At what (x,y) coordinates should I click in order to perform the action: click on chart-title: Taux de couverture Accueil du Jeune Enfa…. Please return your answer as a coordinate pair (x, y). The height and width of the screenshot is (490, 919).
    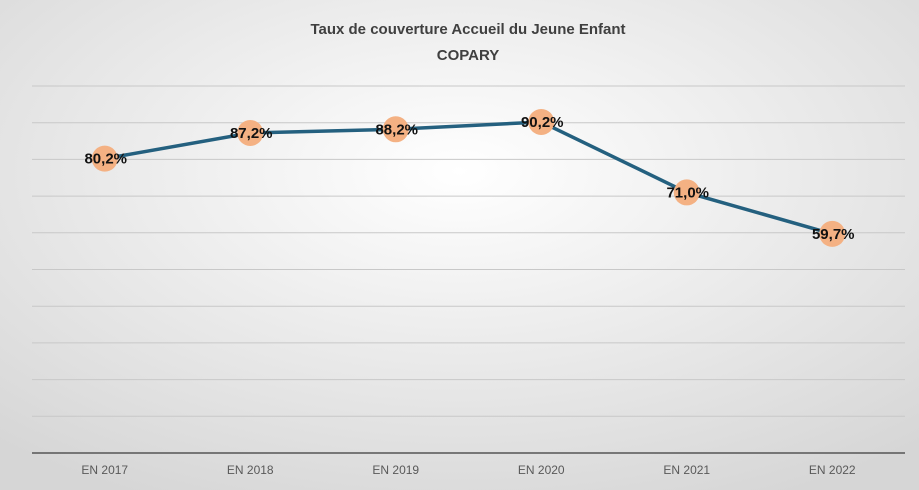
    Looking at the image, I should click on (467, 29).